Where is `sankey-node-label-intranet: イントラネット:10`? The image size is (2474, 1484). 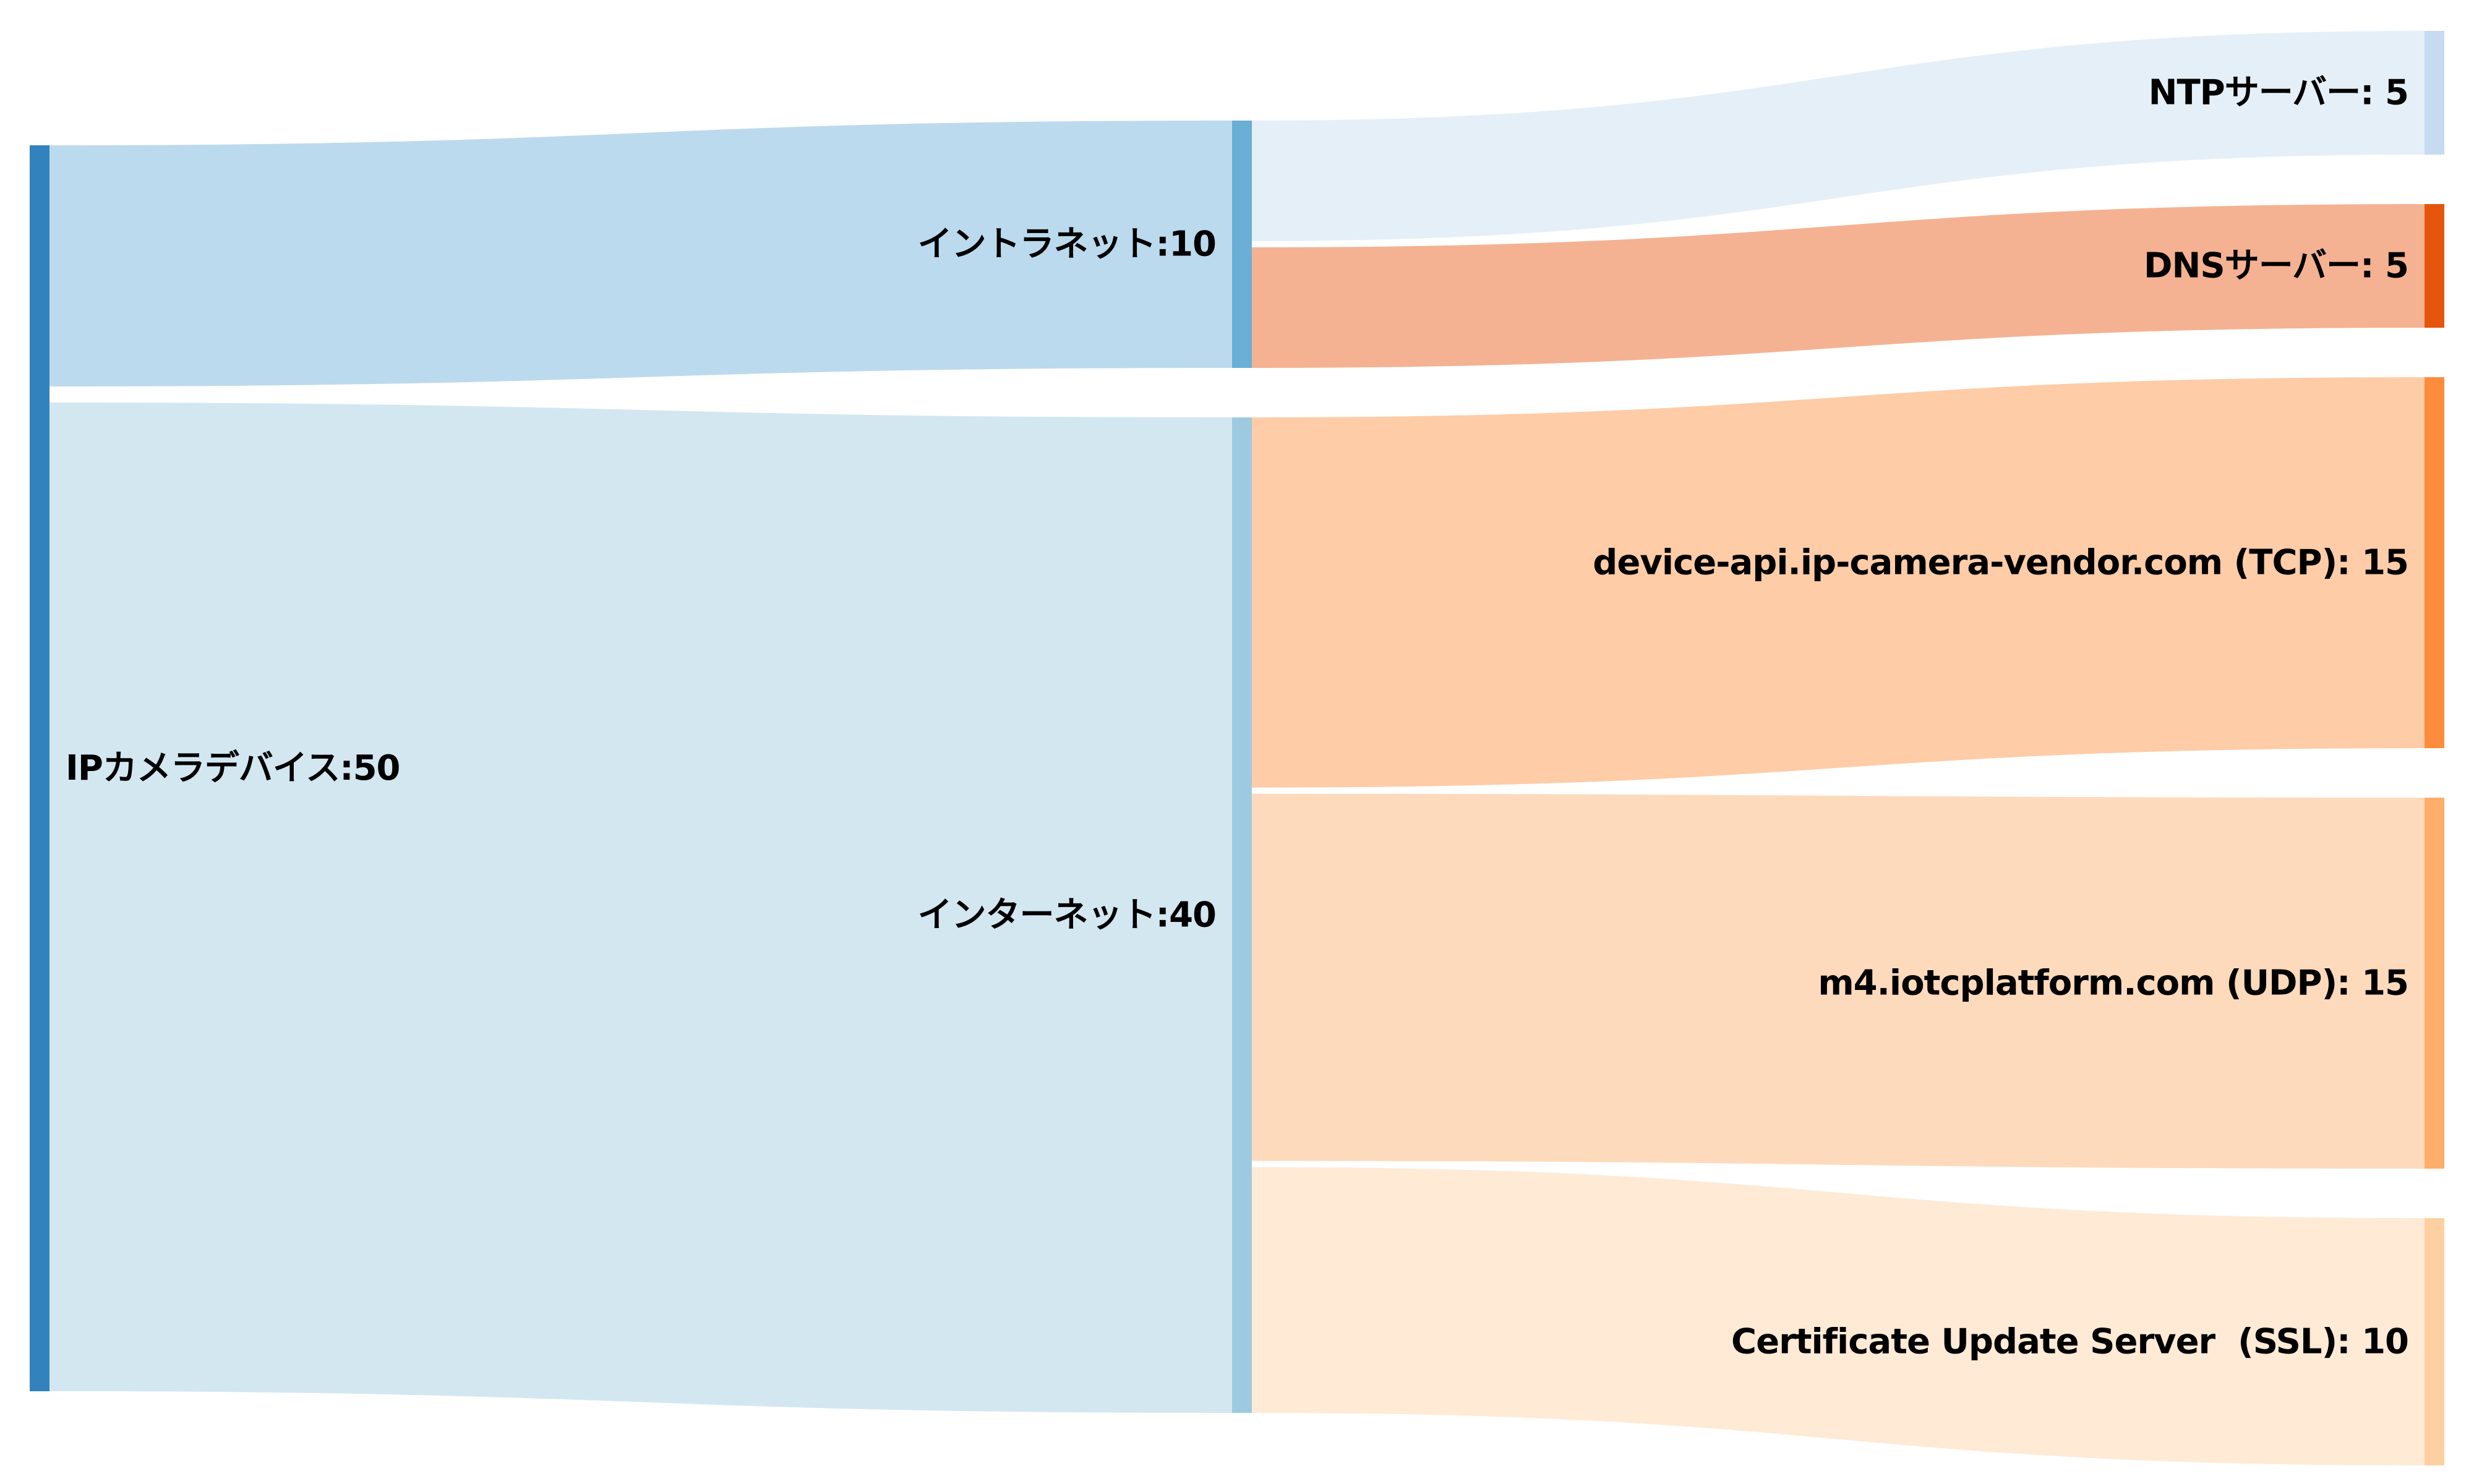 sankey-node-label-intranet: イントラネット:10 is located at coordinates (1067, 244).